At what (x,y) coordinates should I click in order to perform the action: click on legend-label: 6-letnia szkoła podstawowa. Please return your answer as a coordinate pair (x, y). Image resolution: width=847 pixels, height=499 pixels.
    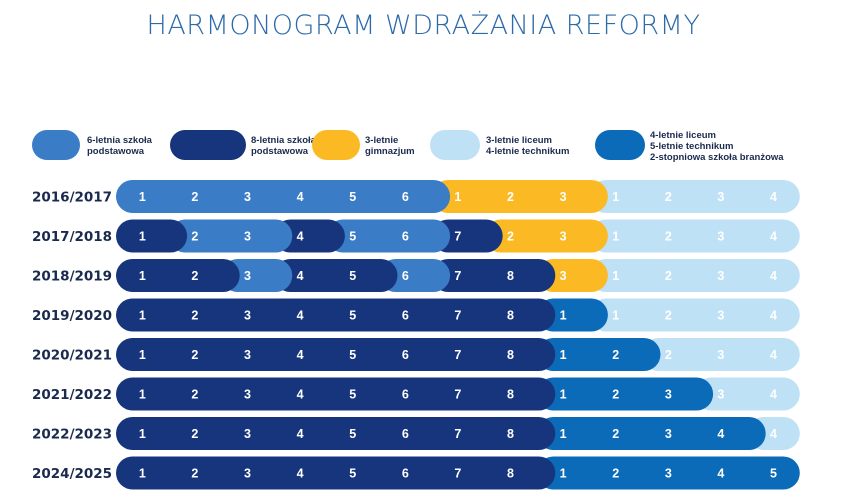
    Looking at the image, I should click on (119, 146).